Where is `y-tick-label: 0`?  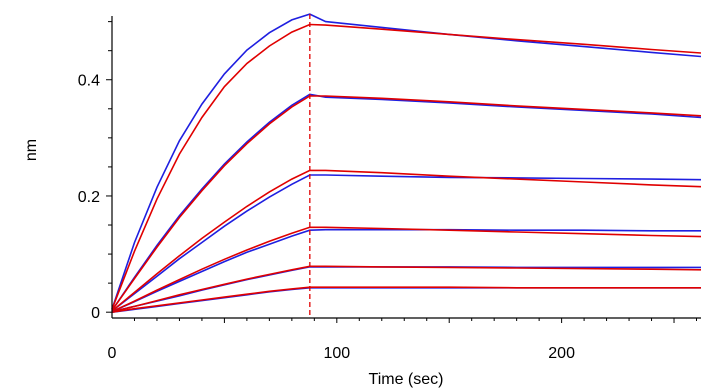 y-tick-label: 0 is located at coordinates (95, 313).